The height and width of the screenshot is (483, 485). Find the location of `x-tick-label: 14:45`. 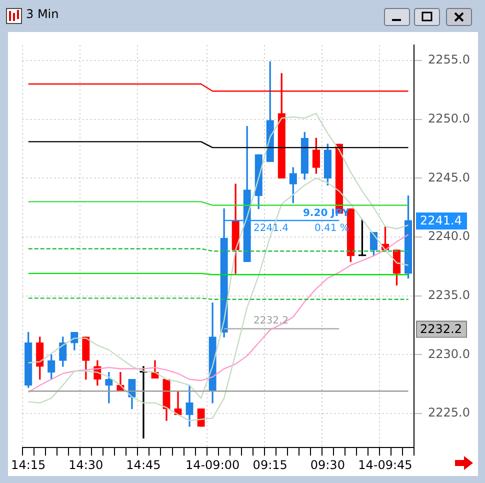

x-tick-label: 14:45 is located at coordinates (143, 465).